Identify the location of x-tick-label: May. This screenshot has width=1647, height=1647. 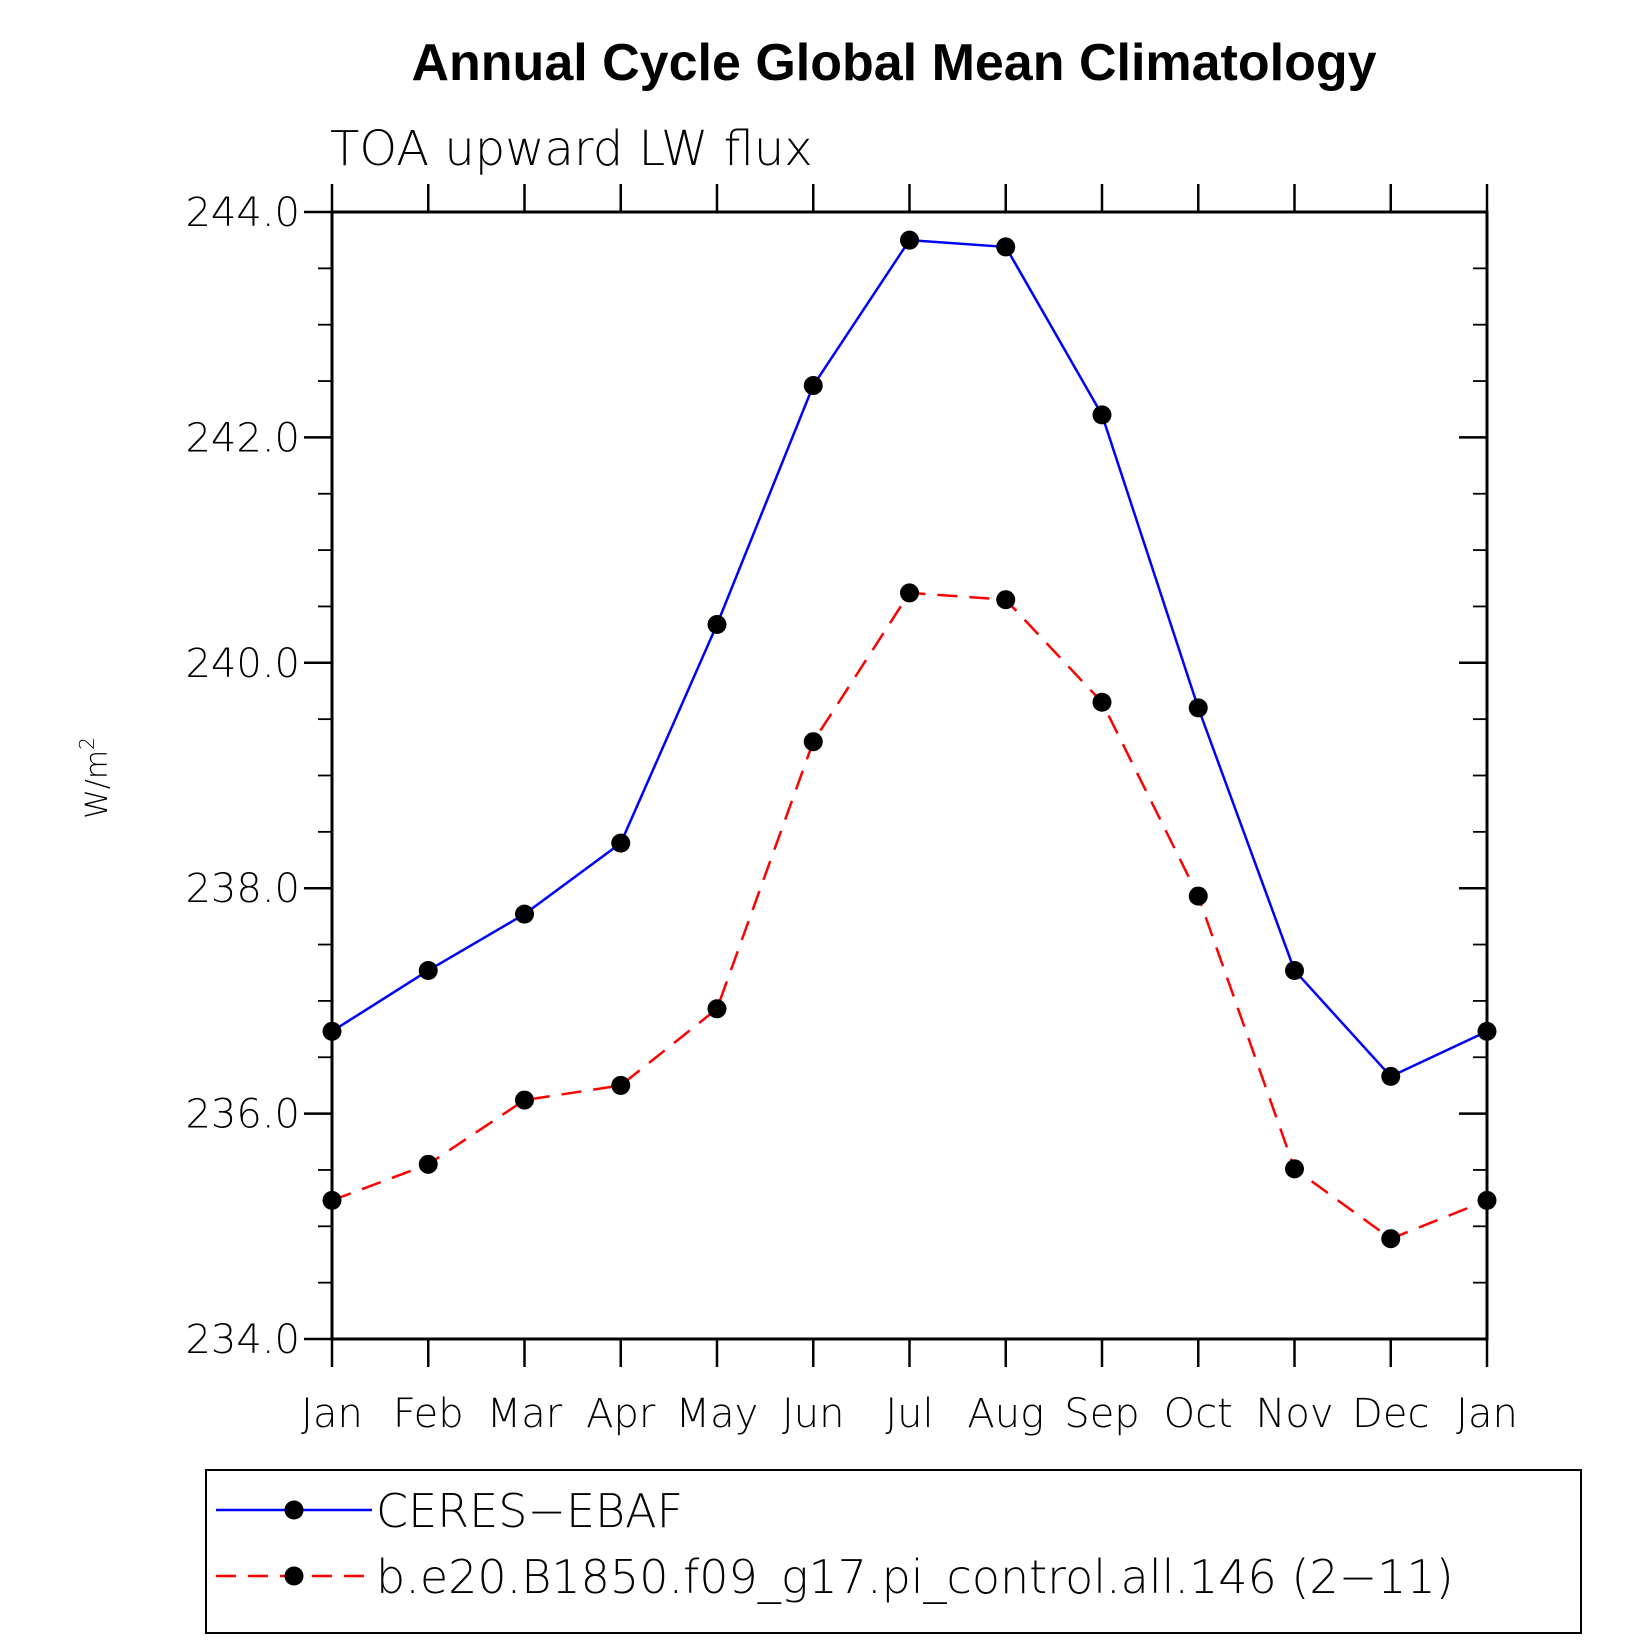
(717, 1414).